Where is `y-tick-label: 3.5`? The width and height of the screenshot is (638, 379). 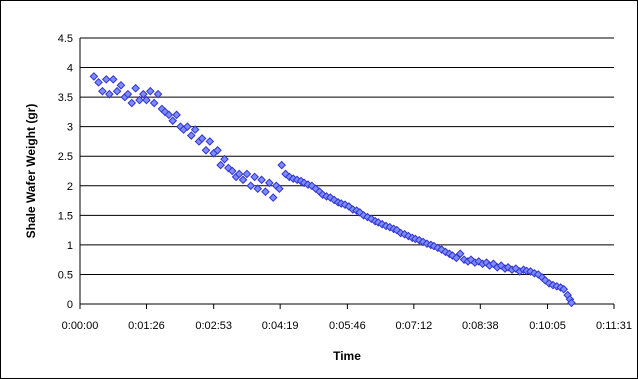 y-tick-label: 3.5 is located at coordinates (65, 98).